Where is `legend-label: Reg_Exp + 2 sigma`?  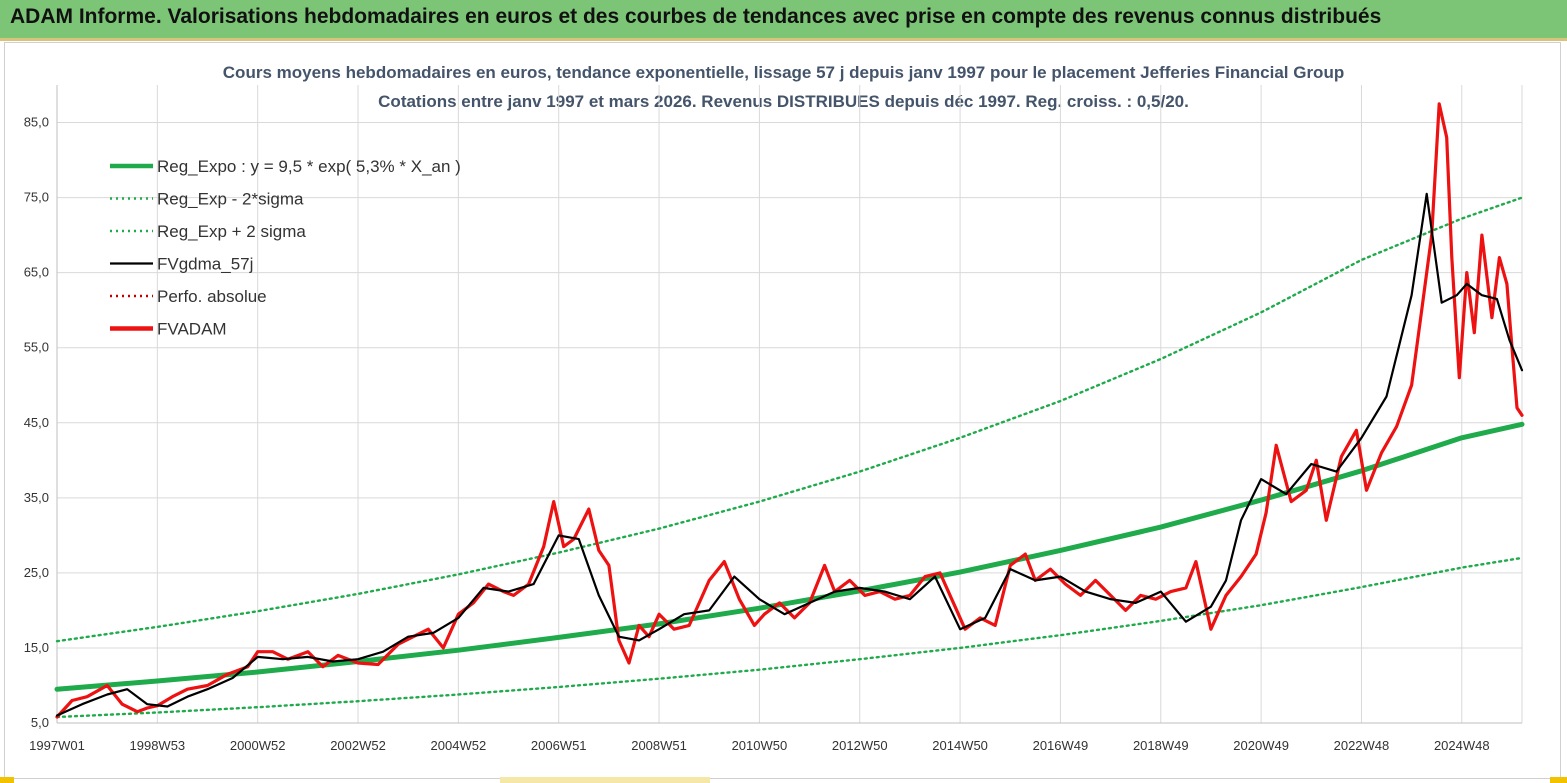
legend-label: Reg_Exp + 2 sigma is located at coordinates (231, 231).